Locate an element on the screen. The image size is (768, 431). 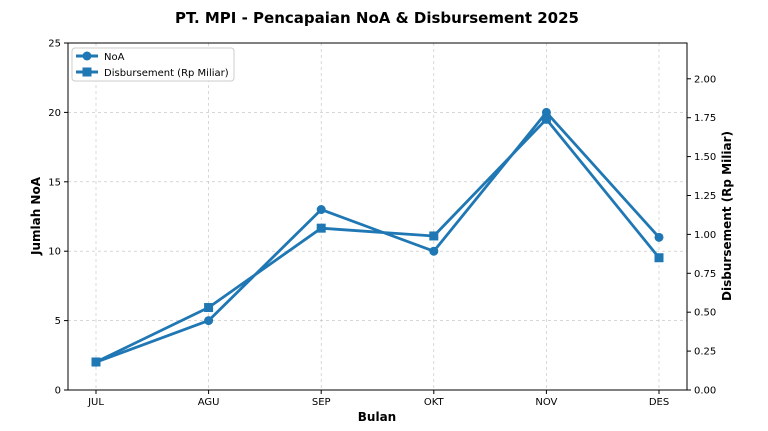
y-tick-label-right: 1.25 is located at coordinates (705, 196).